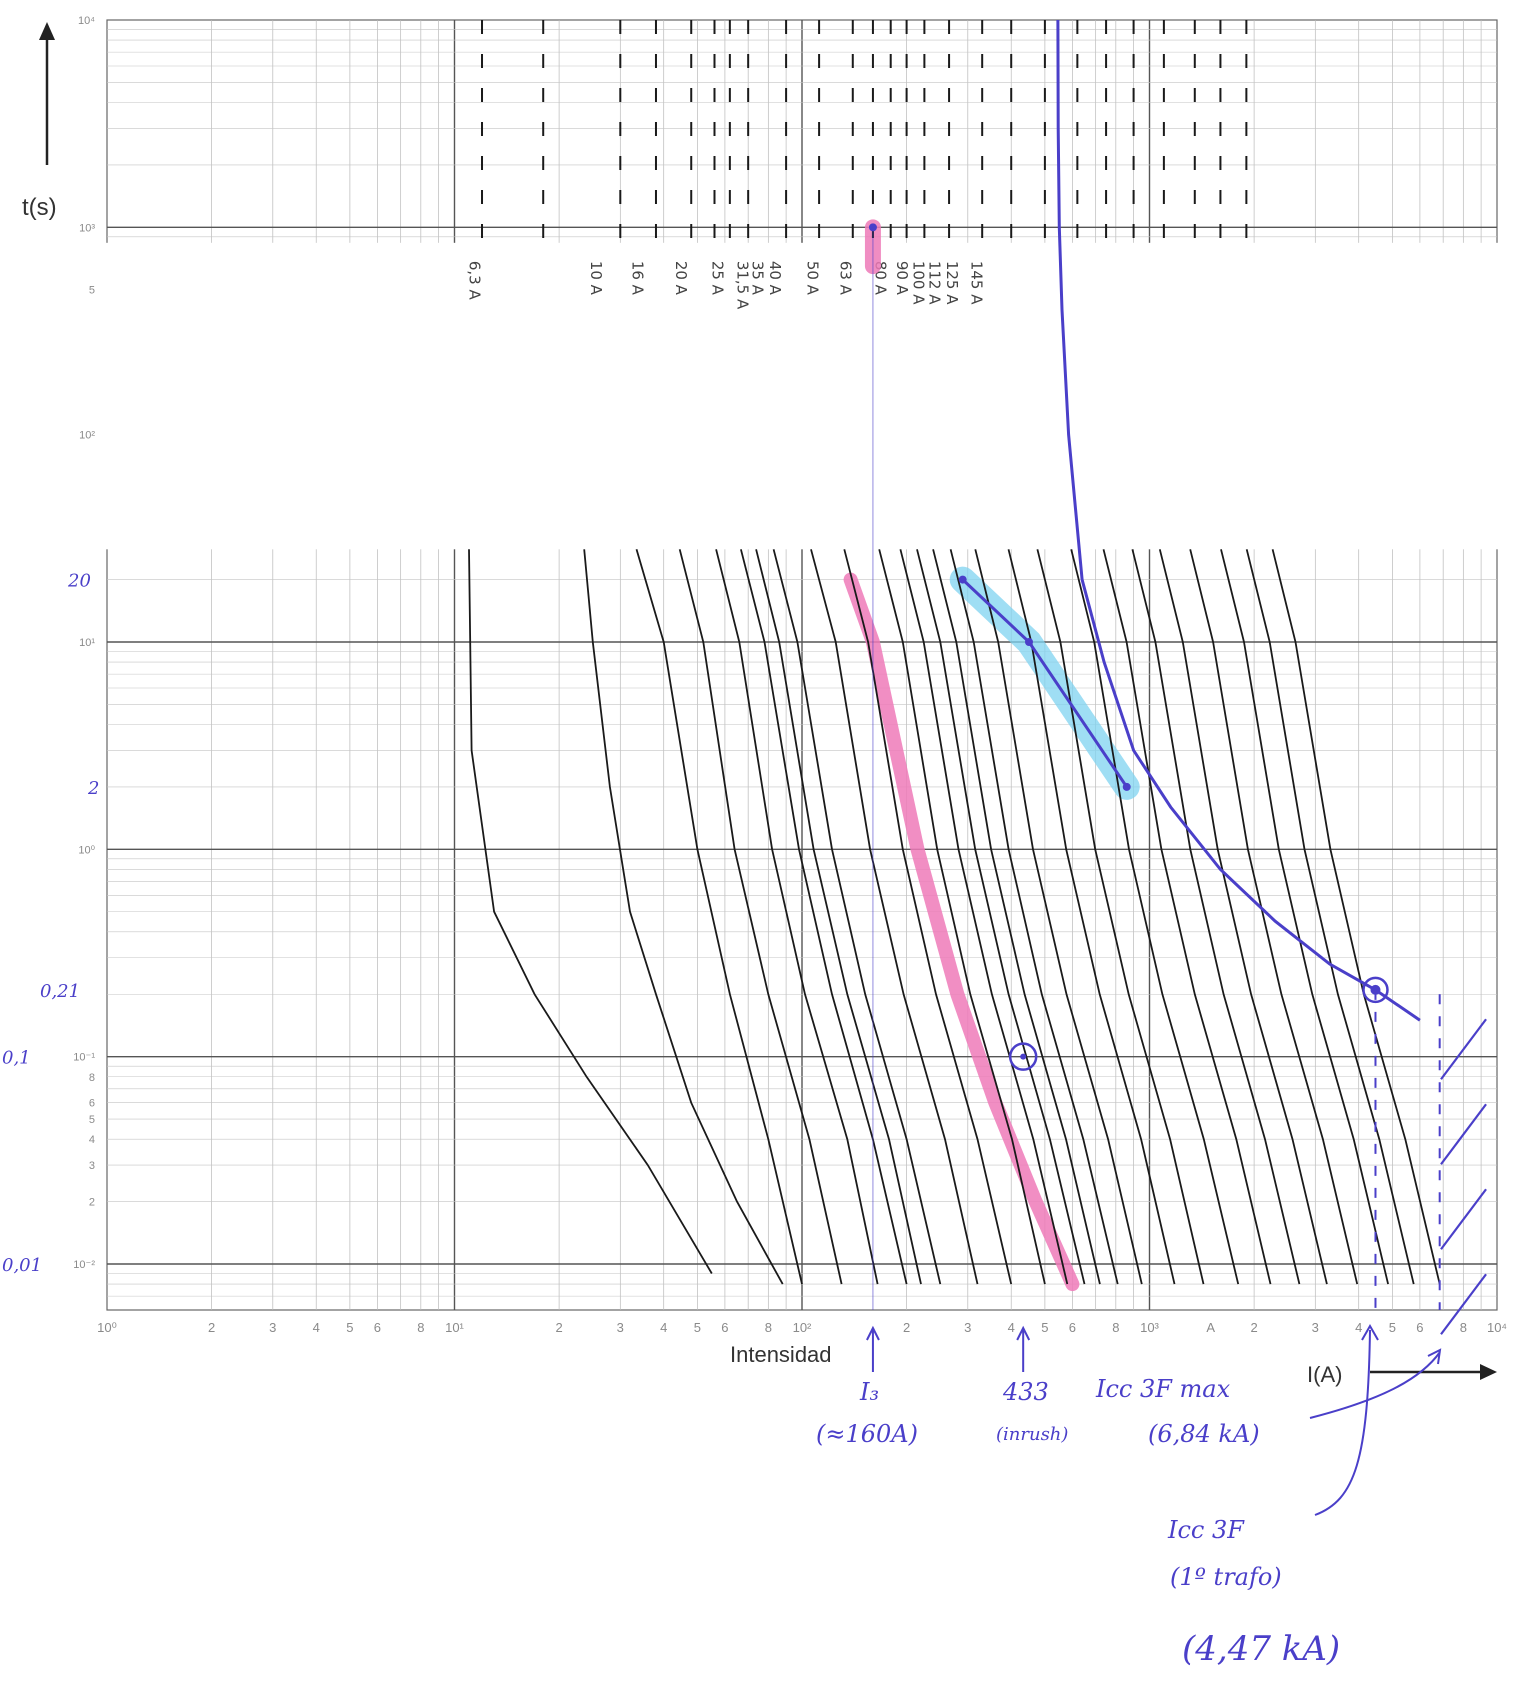 The image size is (1527, 1685). I want to click on fuse-label: 6,3 A, so click(475, 281).